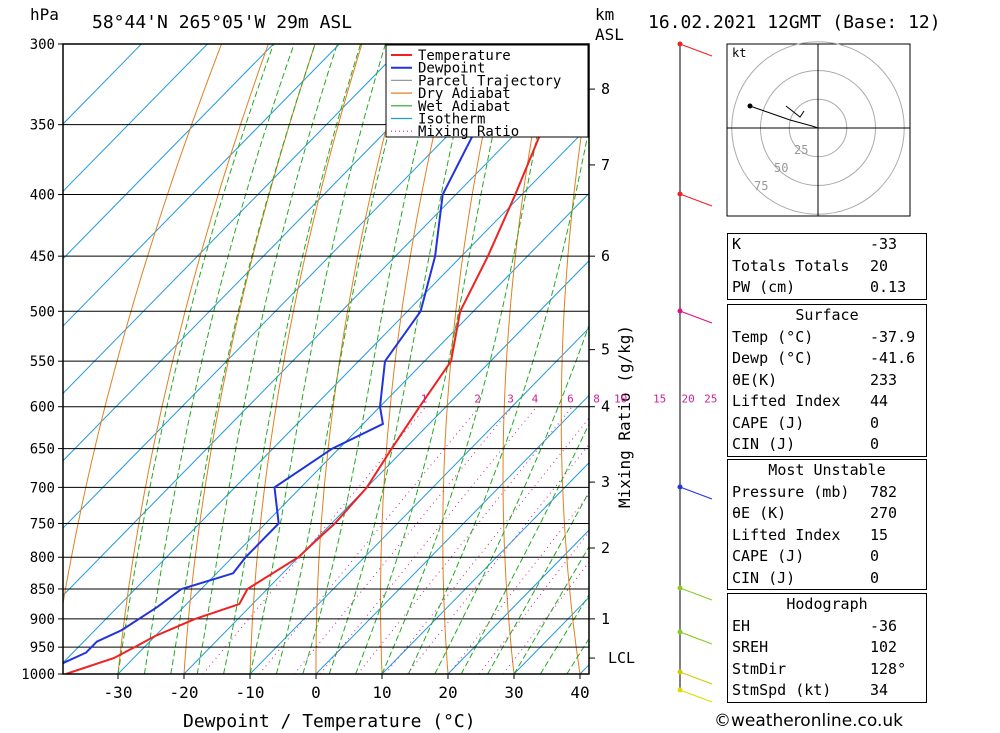 The height and width of the screenshot is (733, 1000). Describe the element at coordinates (759, 668) in the screenshot. I see `hodograph-index-label: StmDir` at that location.